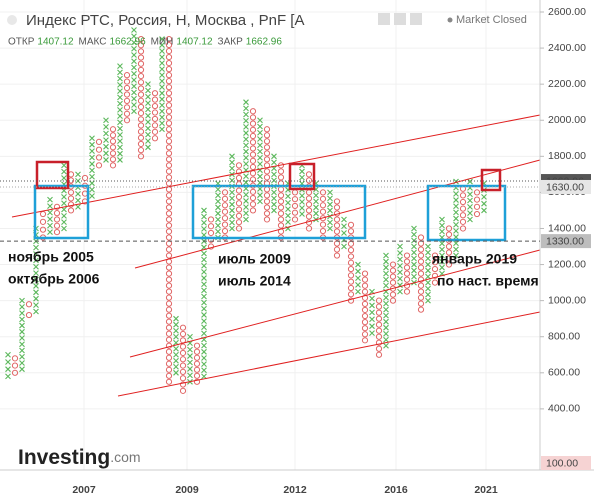  Describe the element at coordinates (52, 175) in the screenshot. I see `peak-box` at that location.